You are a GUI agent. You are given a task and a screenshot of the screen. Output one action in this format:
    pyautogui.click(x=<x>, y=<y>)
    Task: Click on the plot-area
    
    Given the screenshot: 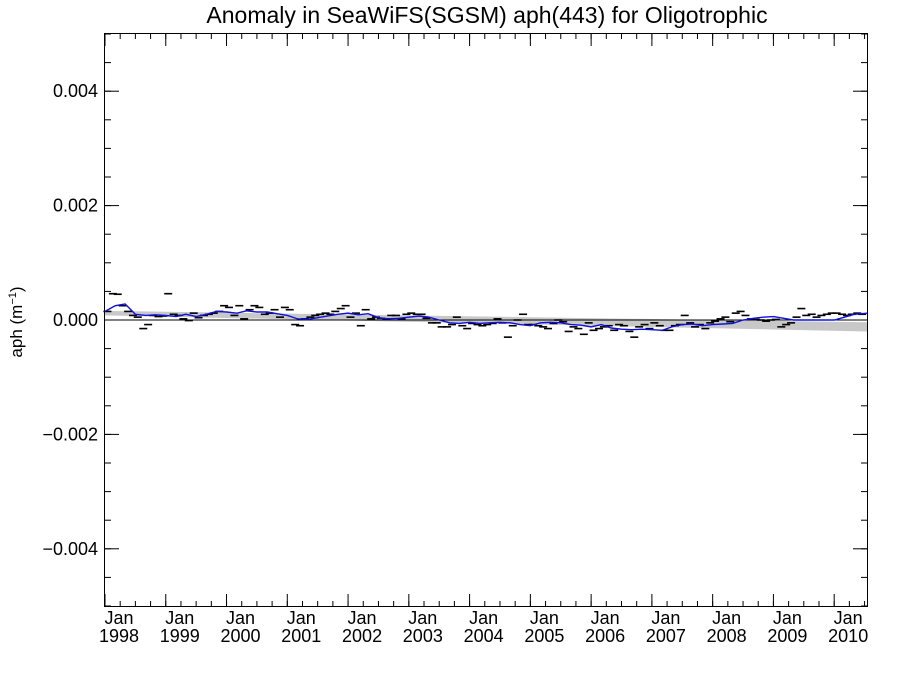 What is the action you would take?
    pyautogui.click(x=485, y=315)
    